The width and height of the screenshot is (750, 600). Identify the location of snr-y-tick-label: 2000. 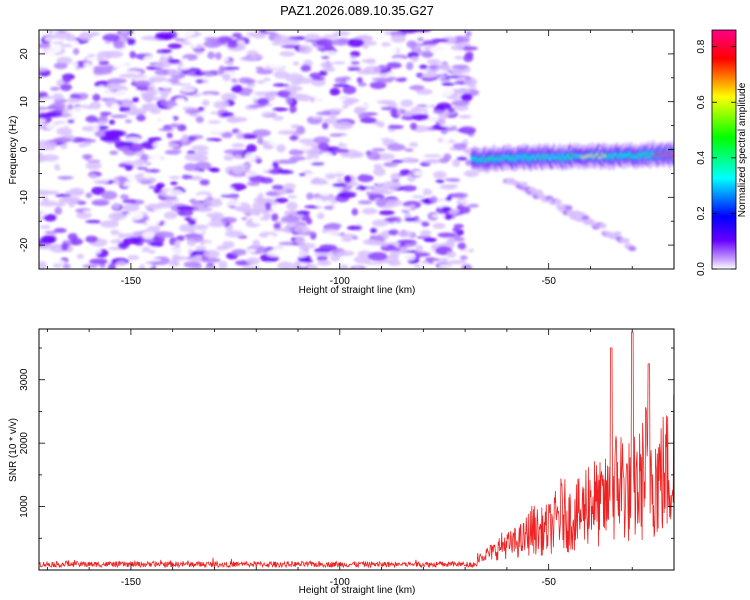
(24, 443).